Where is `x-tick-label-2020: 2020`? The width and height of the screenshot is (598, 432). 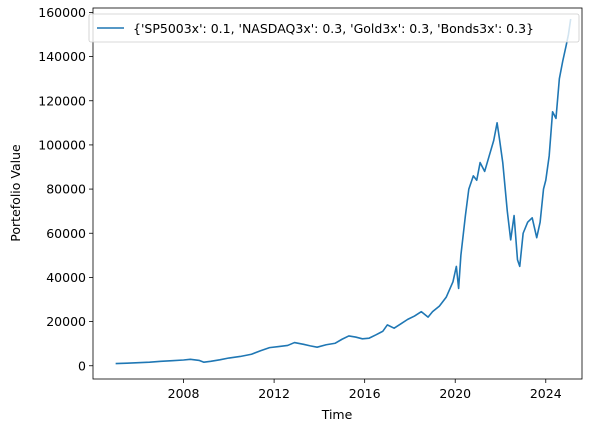 x-tick-label-2020: 2020 is located at coordinates (455, 393).